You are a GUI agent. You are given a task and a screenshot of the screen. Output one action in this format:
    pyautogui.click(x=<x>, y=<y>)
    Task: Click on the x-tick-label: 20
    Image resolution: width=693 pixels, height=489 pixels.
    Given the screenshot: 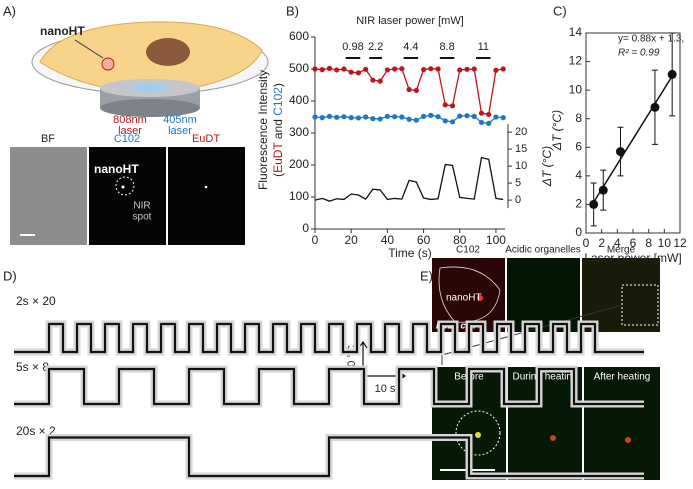 What is the action you would take?
    pyautogui.click(x=352, y=240)
    